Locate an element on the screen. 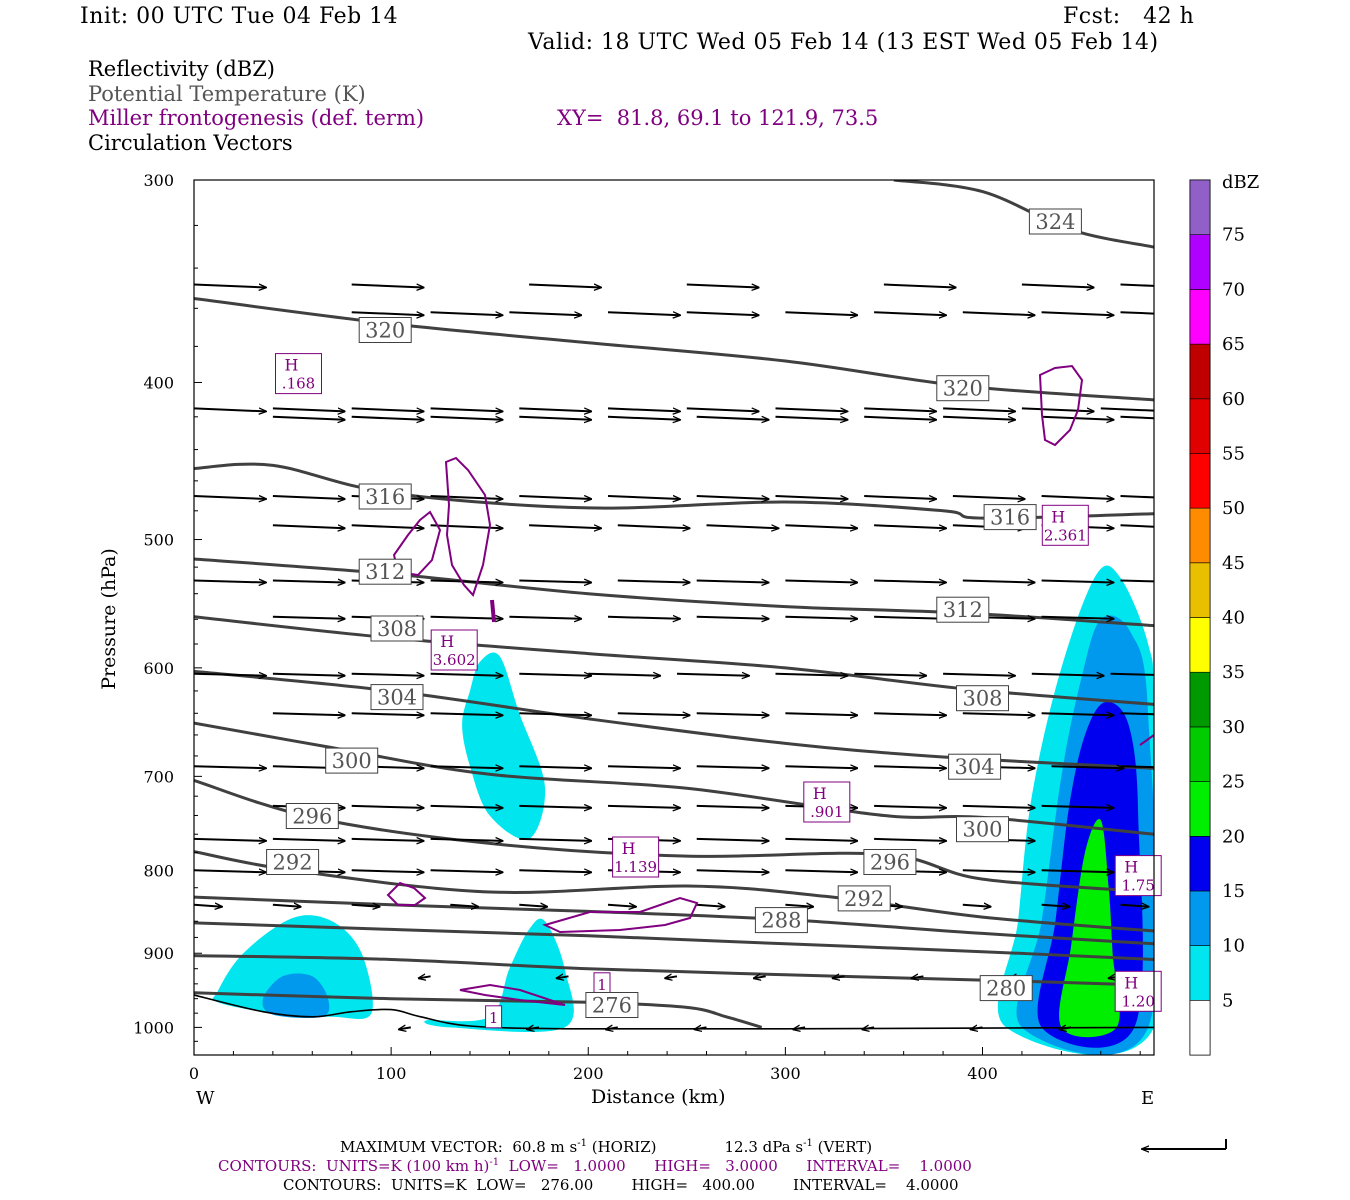  frontogenesis-label: H1.139 is located at coordinates (636, 857).